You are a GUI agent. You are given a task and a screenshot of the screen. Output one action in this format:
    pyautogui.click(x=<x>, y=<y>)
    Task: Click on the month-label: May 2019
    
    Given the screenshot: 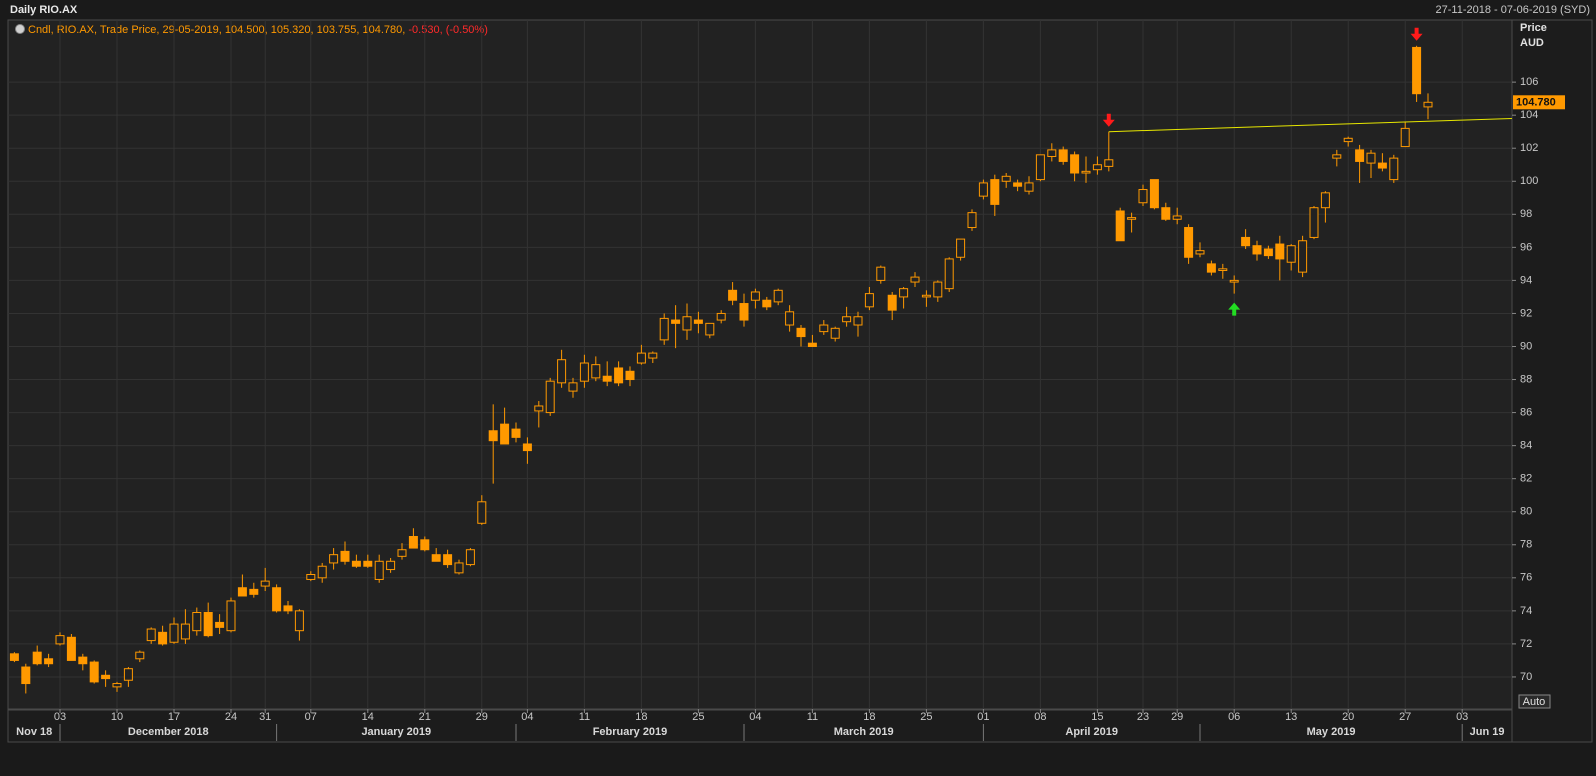 What is the action you would take?
    pyautogui.click(x=1331, y=732)
    